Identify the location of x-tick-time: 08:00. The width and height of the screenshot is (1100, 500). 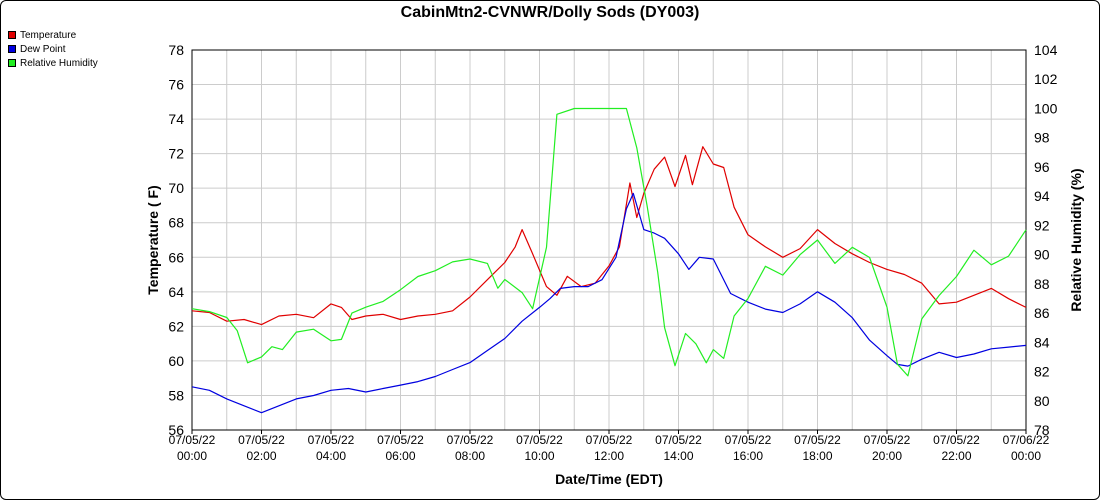
(470, 456).